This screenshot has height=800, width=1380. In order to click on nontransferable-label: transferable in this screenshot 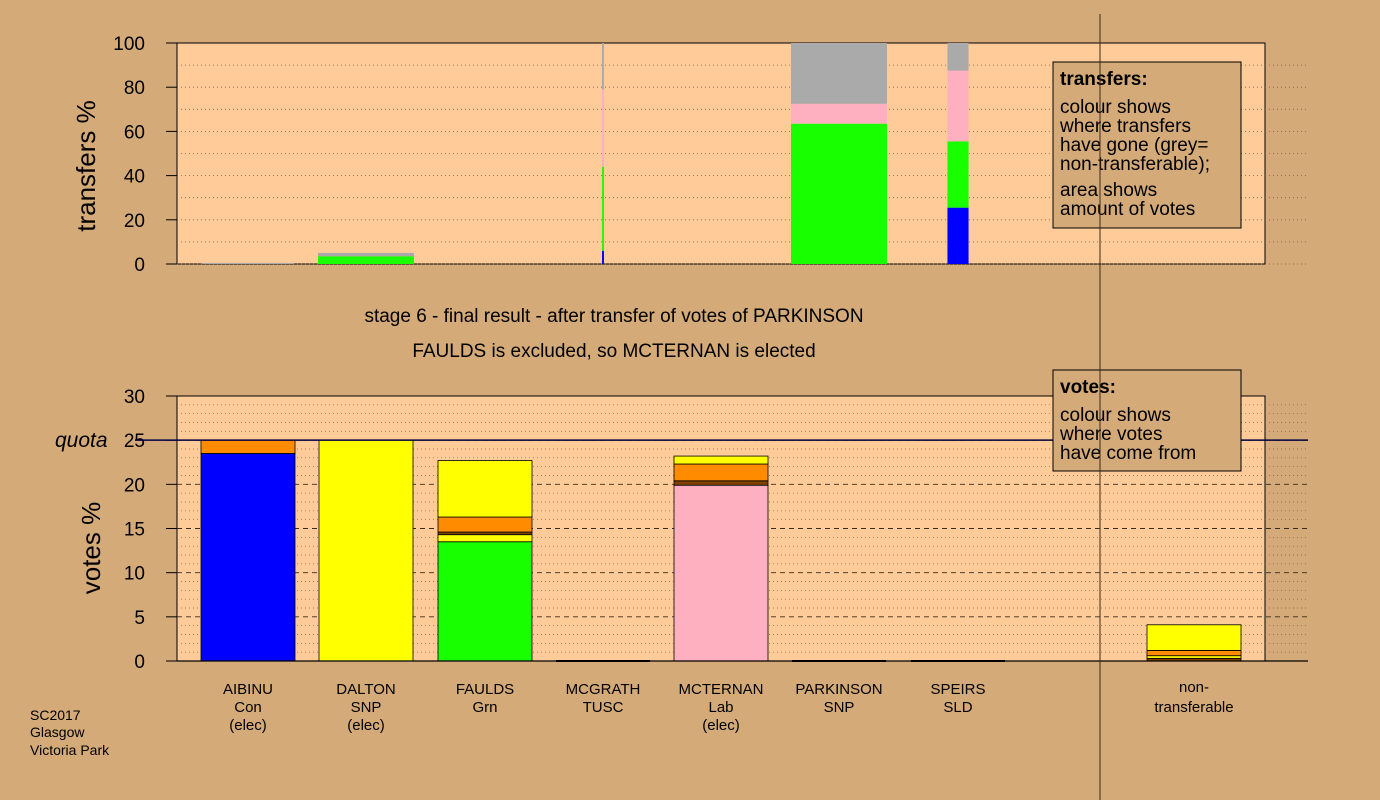, I will do `click(1193, 707)`.